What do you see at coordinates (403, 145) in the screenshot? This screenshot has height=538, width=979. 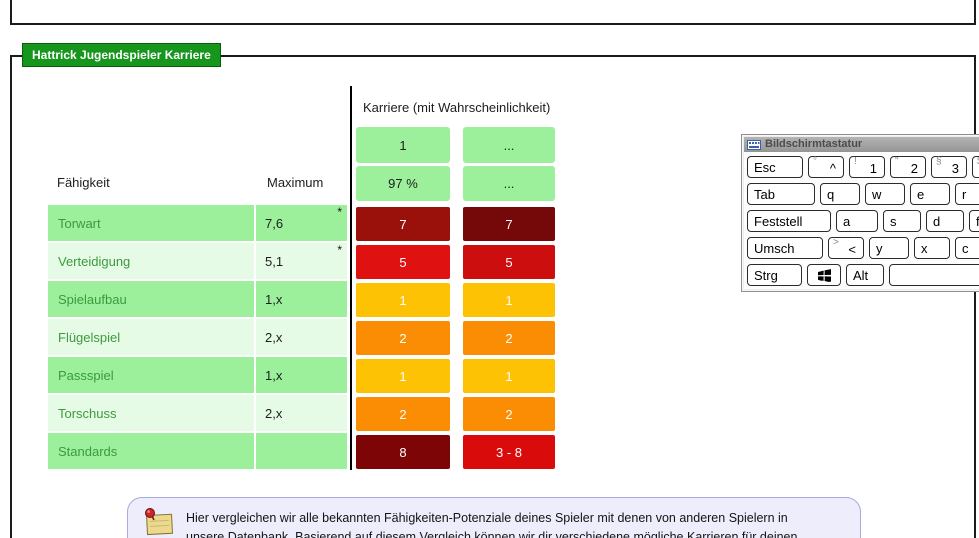 I see `career-col1-rank: 1` at bounding box center [403, 145].